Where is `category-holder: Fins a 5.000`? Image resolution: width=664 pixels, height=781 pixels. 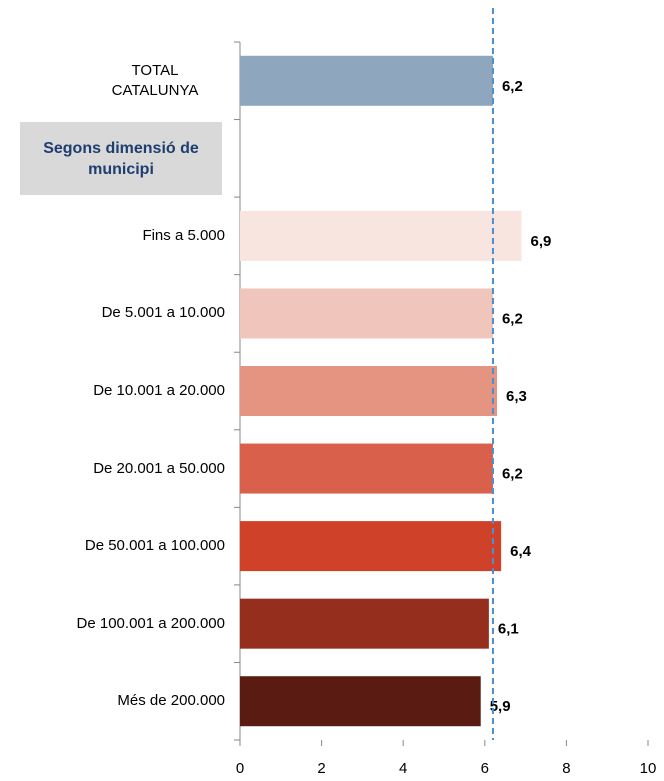 category-holder: Fins a 5.000 is located at coordinates (183, 235).